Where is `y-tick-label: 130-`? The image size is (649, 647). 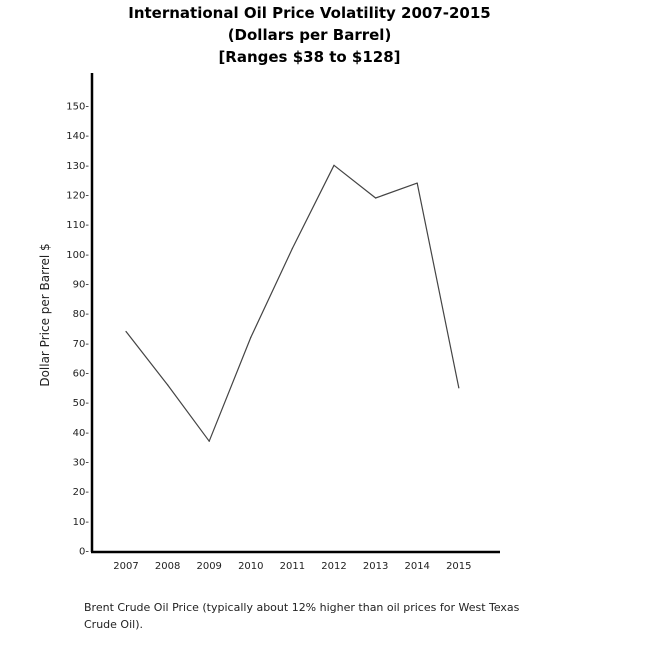 y-tick-label: 130- is located at coordinates (77, 166).